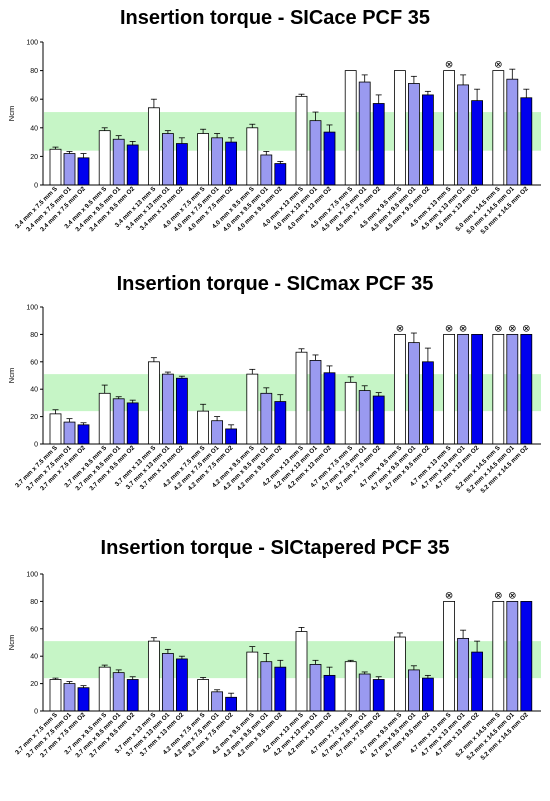 Image resolution: width=550 pixels, height=801 pixels. I want to click on chart-title: Insertion torque - SICace PCF 35, so click(275, 18).